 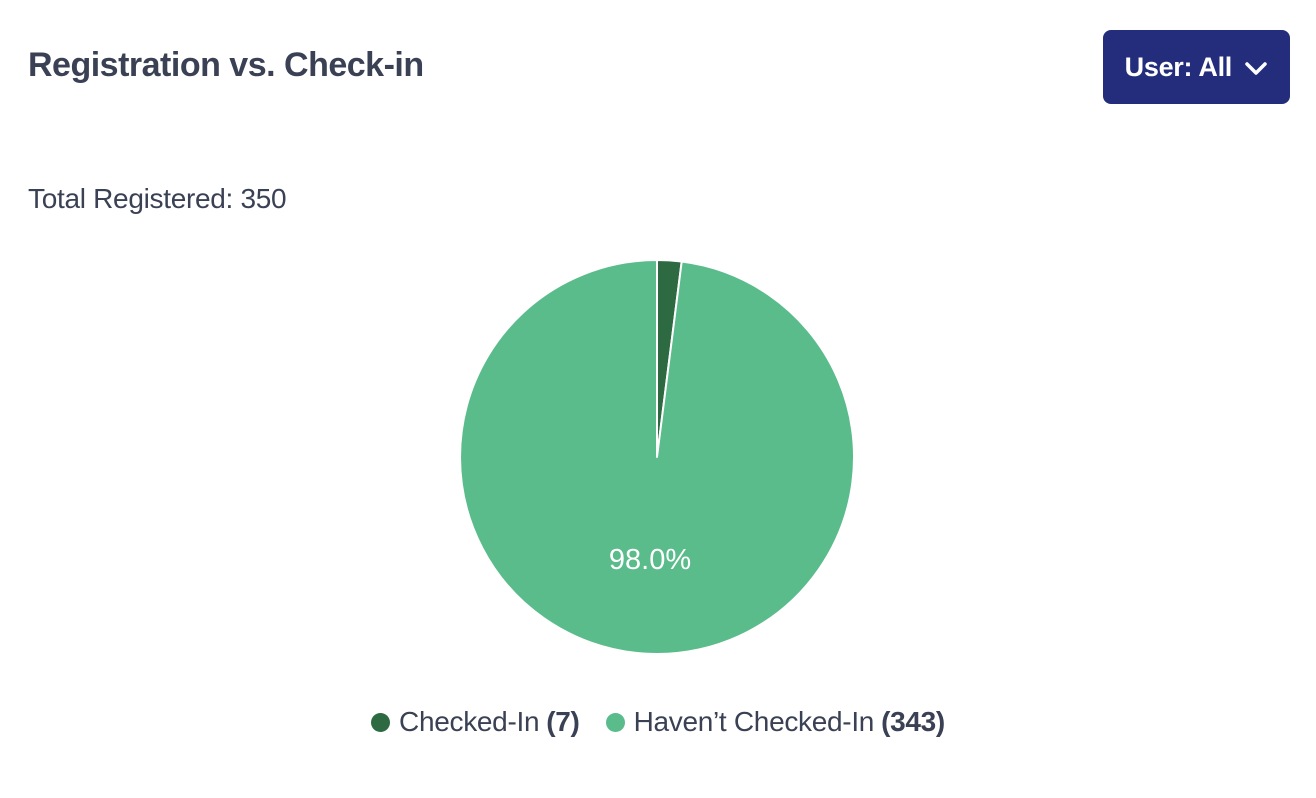 I want to click on legend-label: Checked-In, so click(x=469, y=721).